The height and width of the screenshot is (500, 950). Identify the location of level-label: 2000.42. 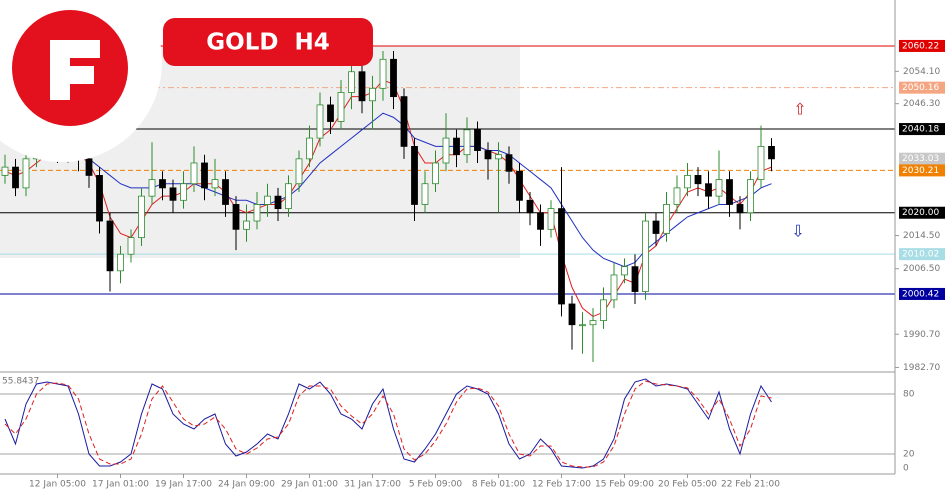
(920, 294).